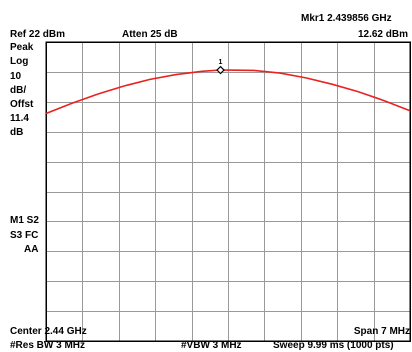 Image resolution: width=412 pixels, height=352 pixels. Describe the element at coordinates (22, 47) in the screenshot. I see `detector-mode: Peak` at that location.